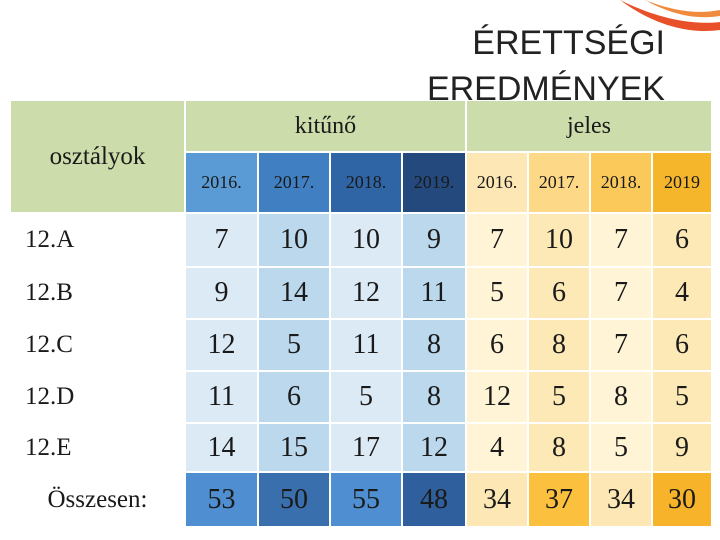 The width and height of the screenshot is (720, 540). I want to click on value-cell: 48, so click(434, 499).